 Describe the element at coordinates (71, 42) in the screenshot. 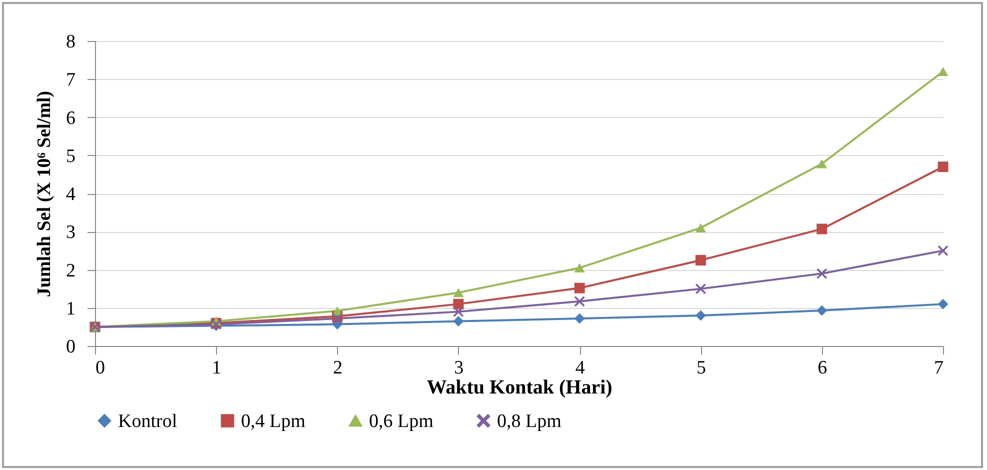

I see `y-tick-label: 8` at that location.